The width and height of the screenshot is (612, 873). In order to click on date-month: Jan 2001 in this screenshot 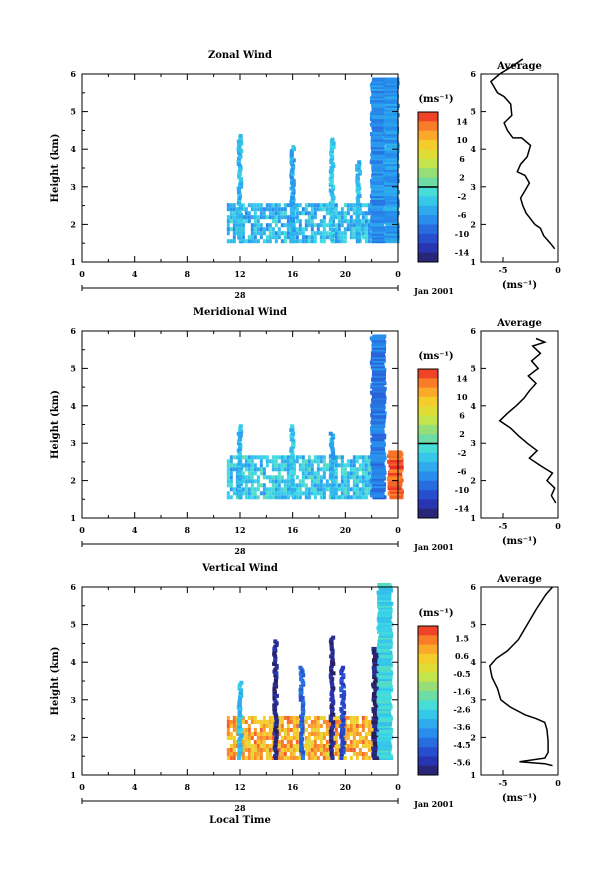, I will do `click(433, 547)`.